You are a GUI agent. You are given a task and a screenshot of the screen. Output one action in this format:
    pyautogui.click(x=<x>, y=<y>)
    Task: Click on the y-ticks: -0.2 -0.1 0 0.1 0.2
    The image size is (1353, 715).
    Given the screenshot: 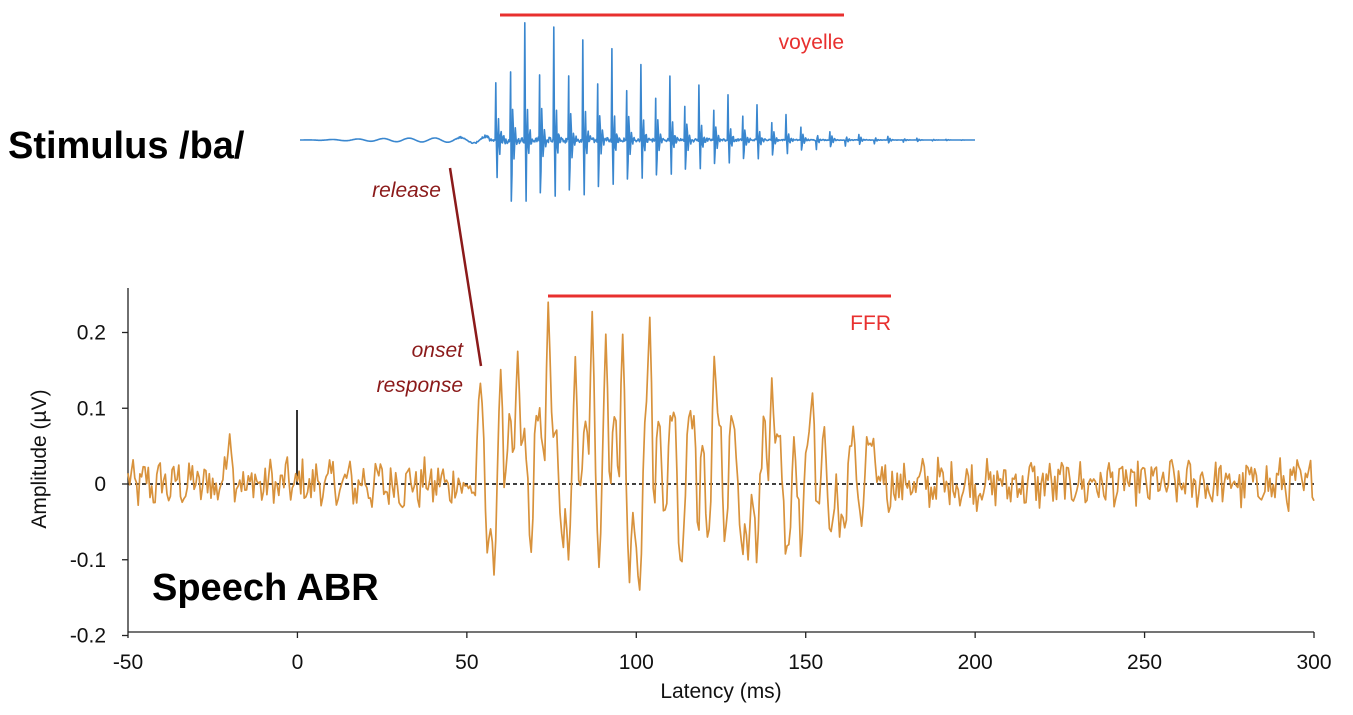 What is the action you would take?
    pyautogui.click(x=99, y=485)
    